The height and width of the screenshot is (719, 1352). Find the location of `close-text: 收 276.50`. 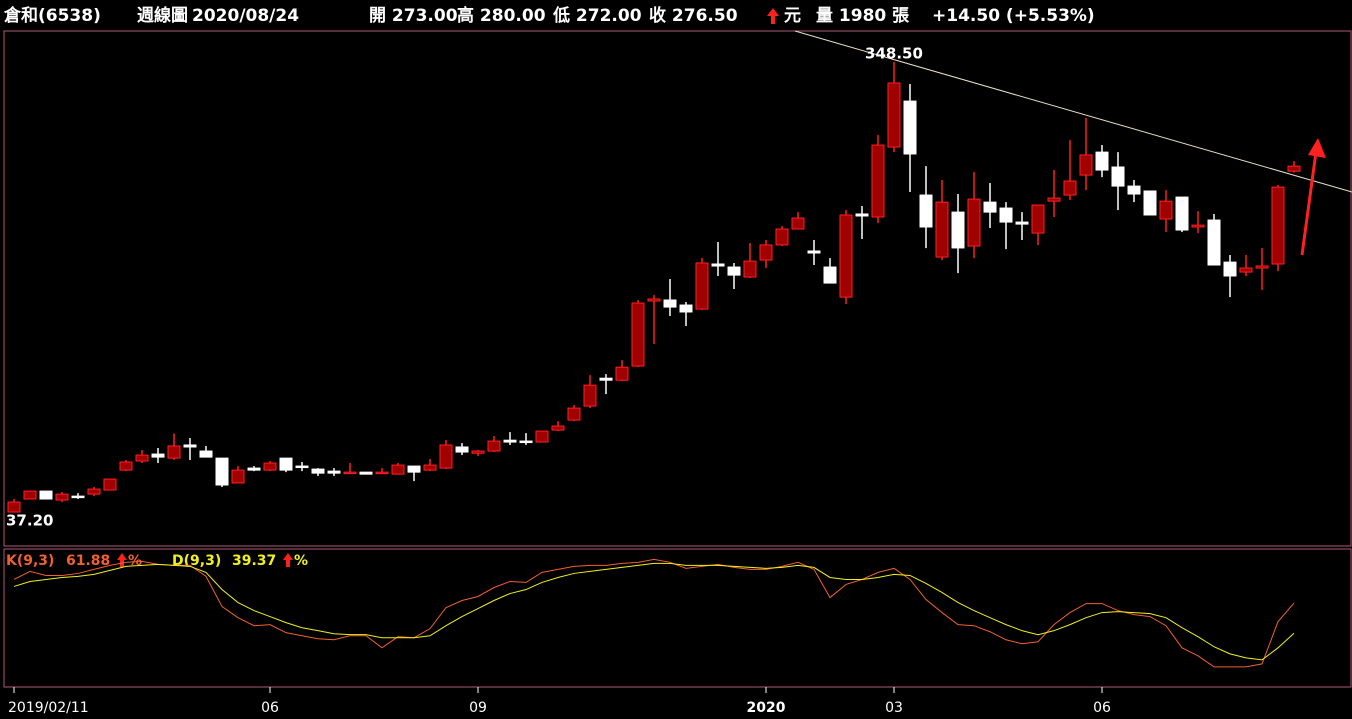

close-text: 收 276.50 is located at coordinates (693, 15).